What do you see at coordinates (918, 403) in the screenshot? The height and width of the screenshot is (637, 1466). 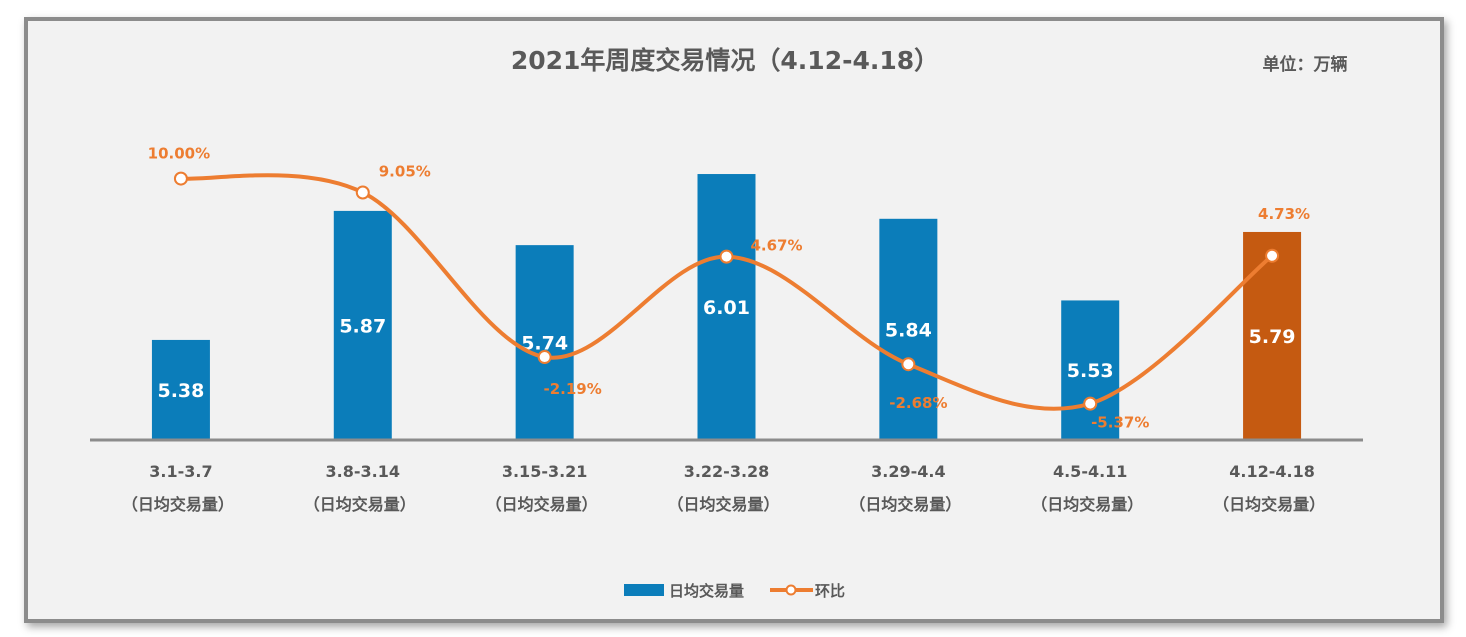 I see `line-label-4: -2.68%` at bounding box center [918, 403].